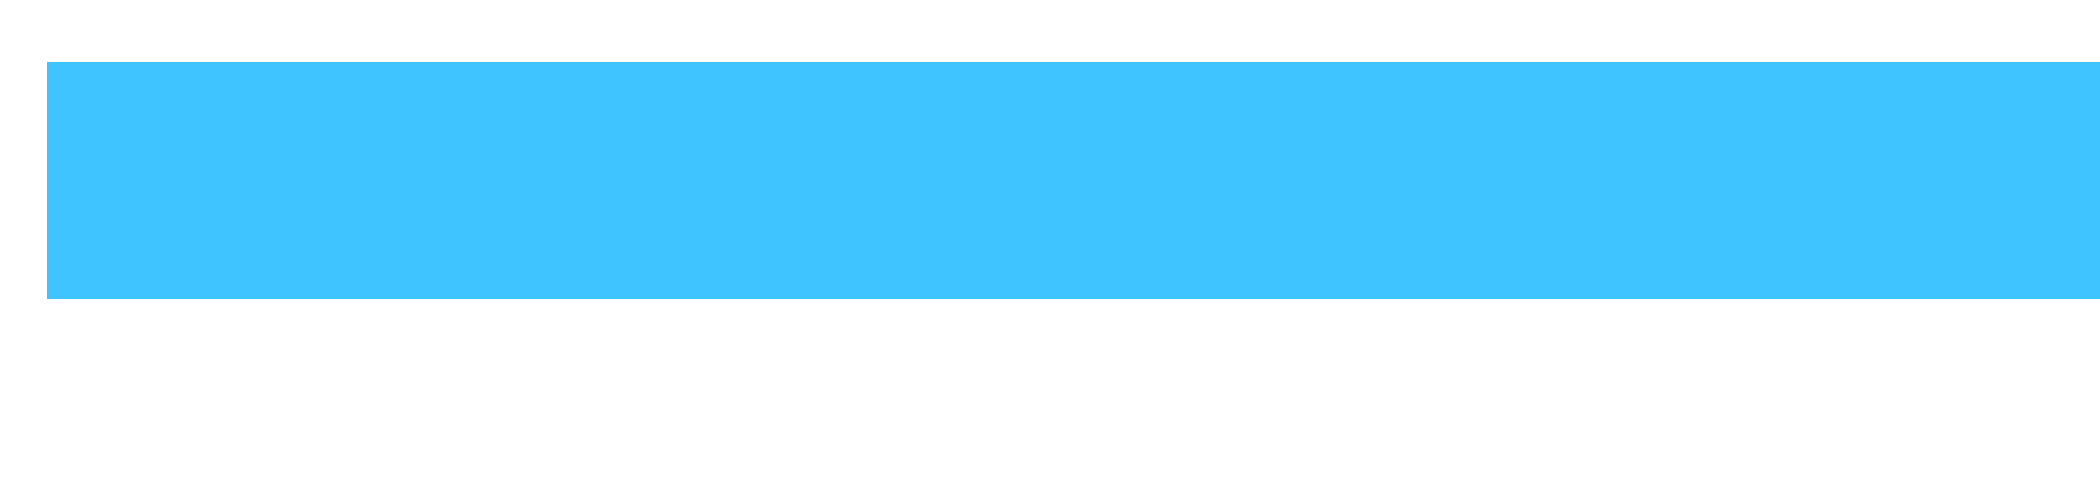 This screenshot has width=2100, height=490. I want to click on left-margin-area, so click(23, 180).